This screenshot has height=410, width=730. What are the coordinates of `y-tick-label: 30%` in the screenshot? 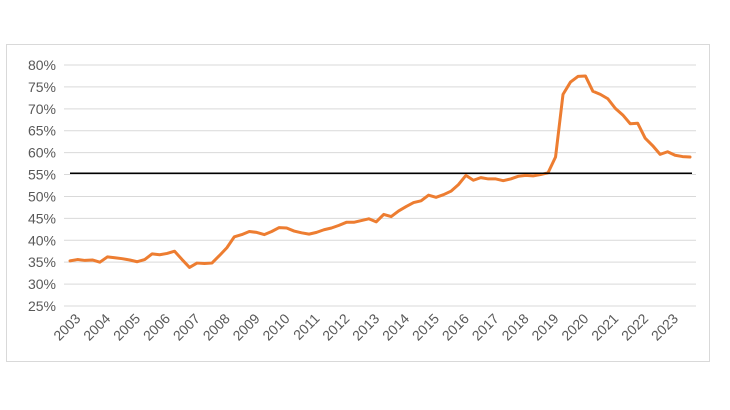 It's located at (42, 284).